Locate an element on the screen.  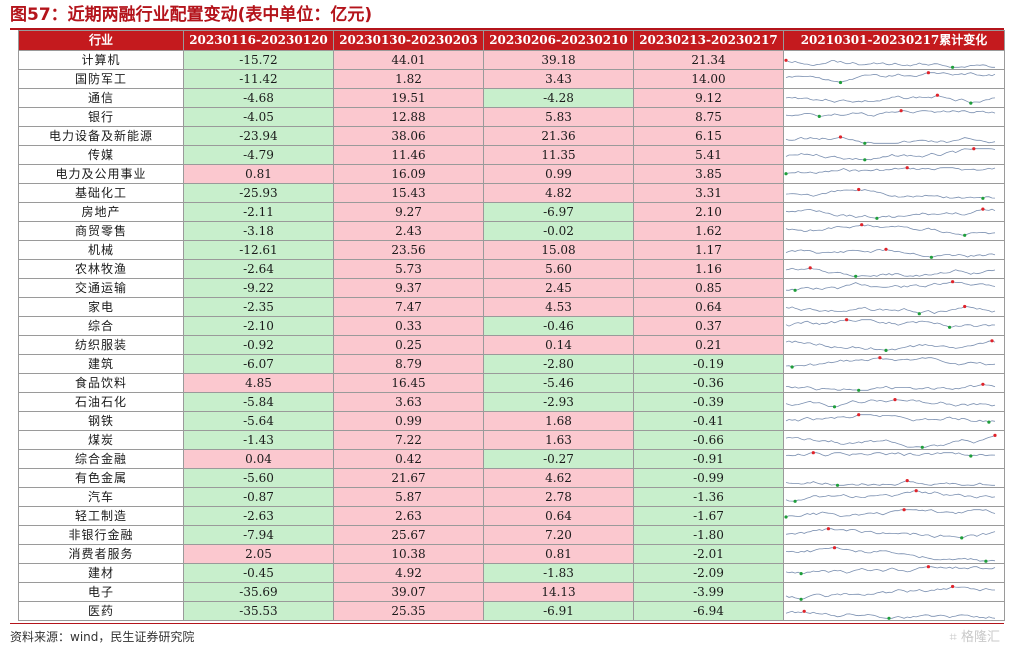
value-cell: 5.83 is located at coordinates (558, 117).